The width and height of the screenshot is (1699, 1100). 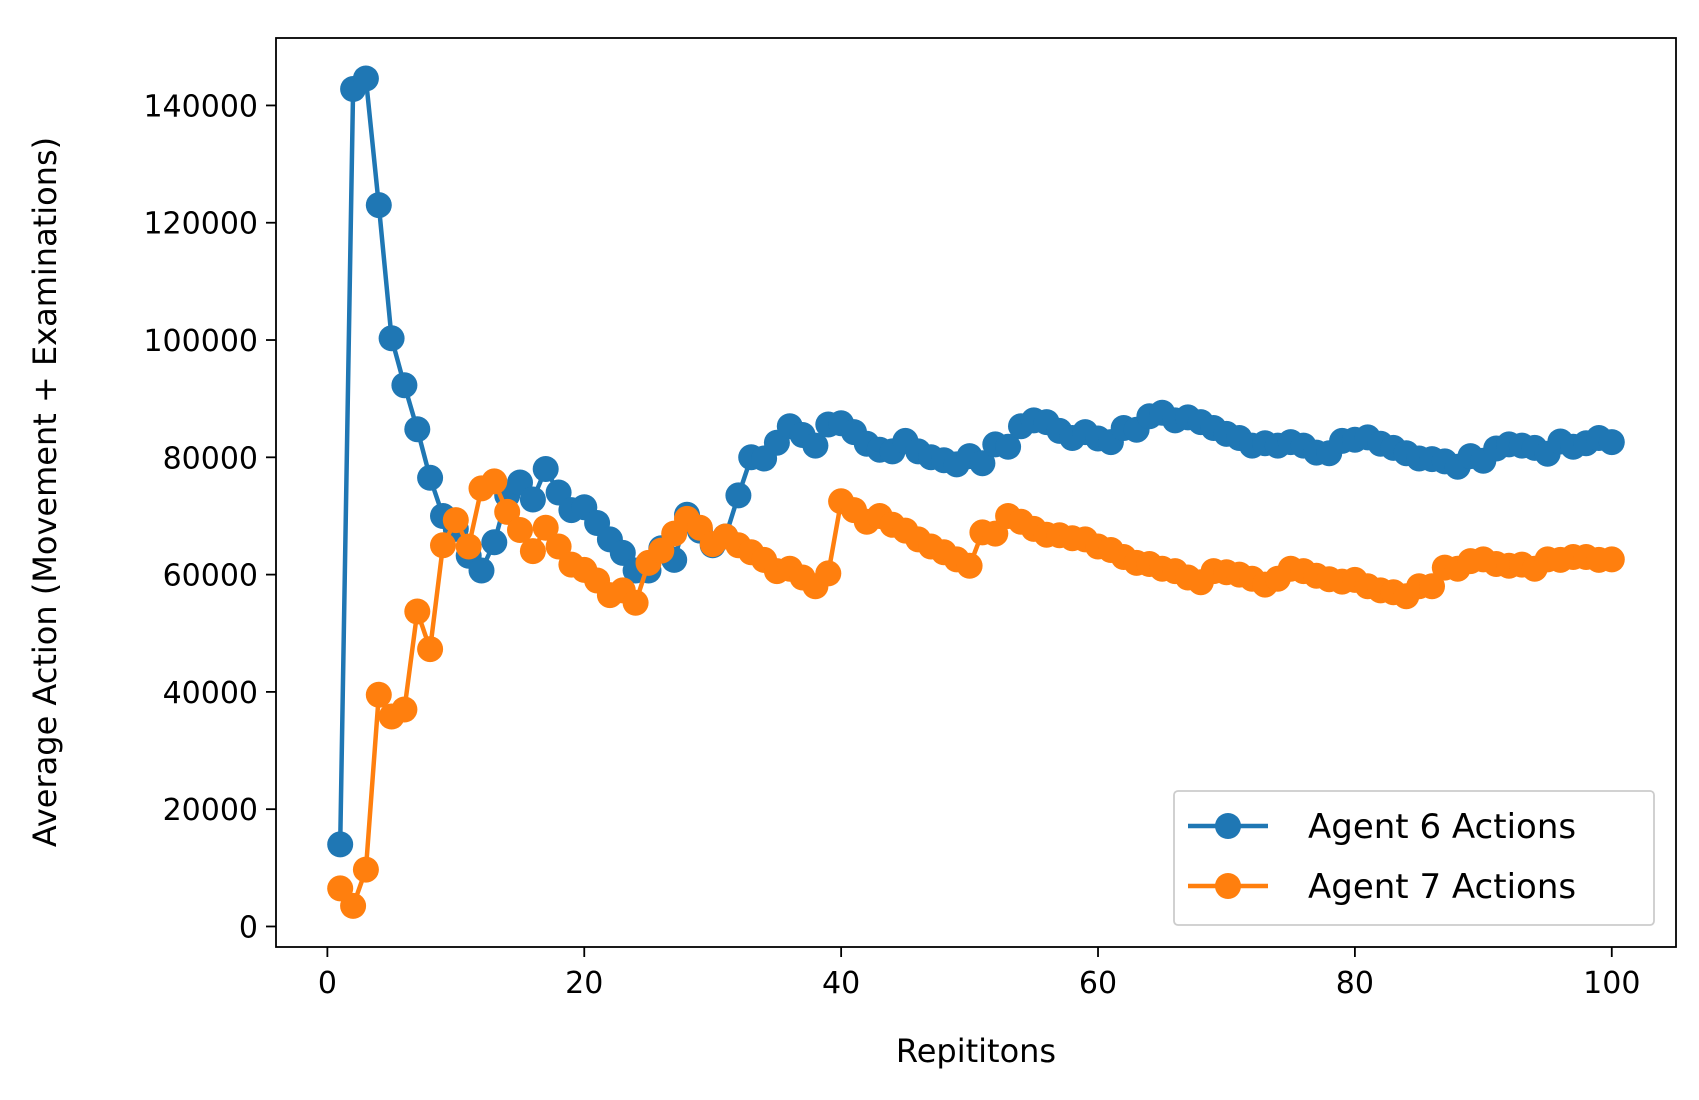 What do you see at coordinates (976, 1051) in the screenshot?
I see `x-axis-label: Repititons` at bounding box center [976, 1051].